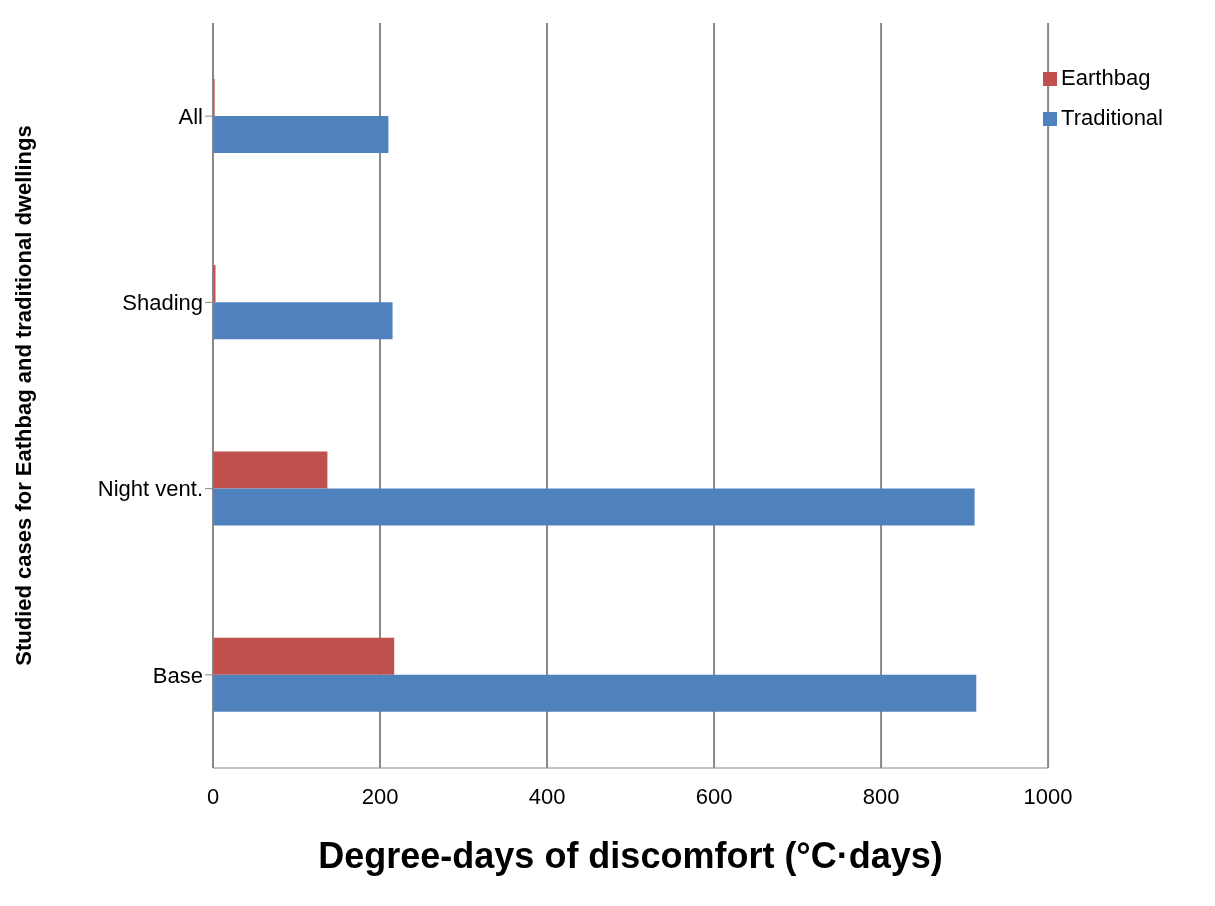 Image resolution: width=1215 pixels, height=906 pixels. What do you see at coordinates (714, 796) in the screenshot?
I see `x-tick-label: 600` at bounding box center [714, 796].